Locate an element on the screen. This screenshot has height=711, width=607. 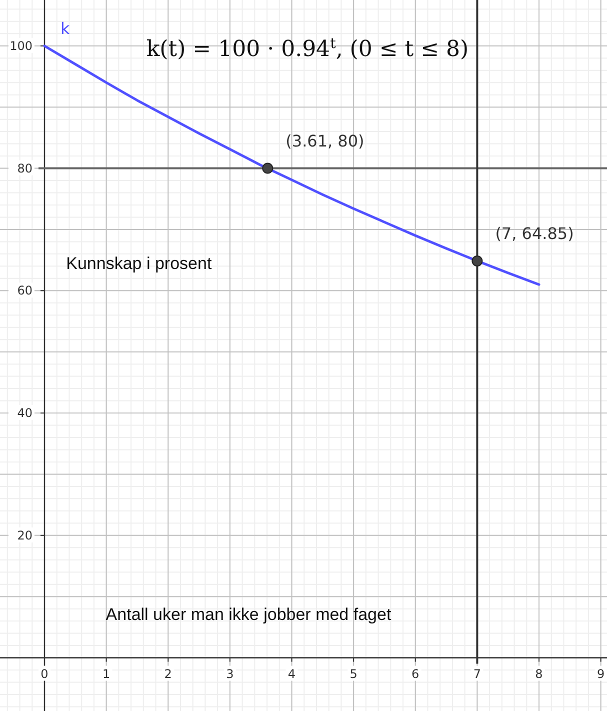
x-tick-label: 9 is located at coordinates (601, 673).